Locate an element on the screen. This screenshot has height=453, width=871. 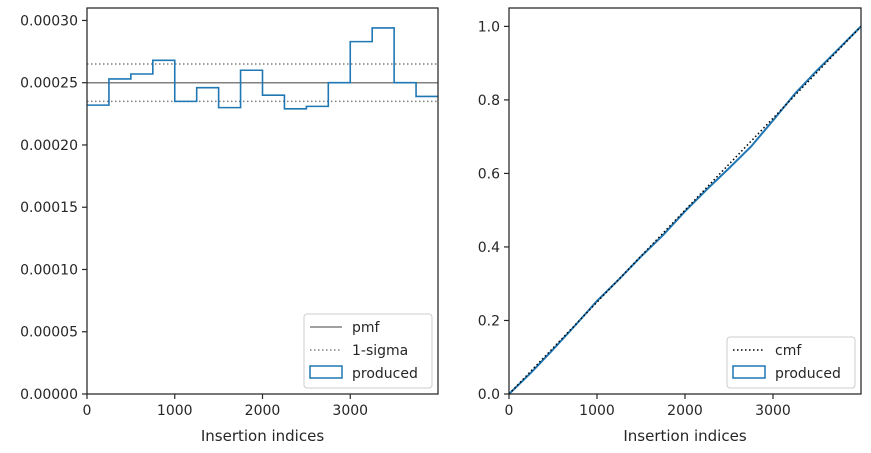
left-x-tick-label: 3000 is located at coordinates (350, 411).